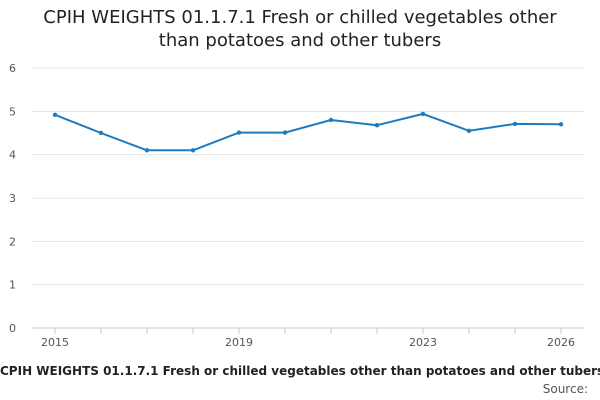 Image resolution: width=600 pixels, height=400 pixels. Describe the element at coordinates (300, 40) in the screenshot. I see `chart-title-line-2: than potatoes and other tubers` at that location.